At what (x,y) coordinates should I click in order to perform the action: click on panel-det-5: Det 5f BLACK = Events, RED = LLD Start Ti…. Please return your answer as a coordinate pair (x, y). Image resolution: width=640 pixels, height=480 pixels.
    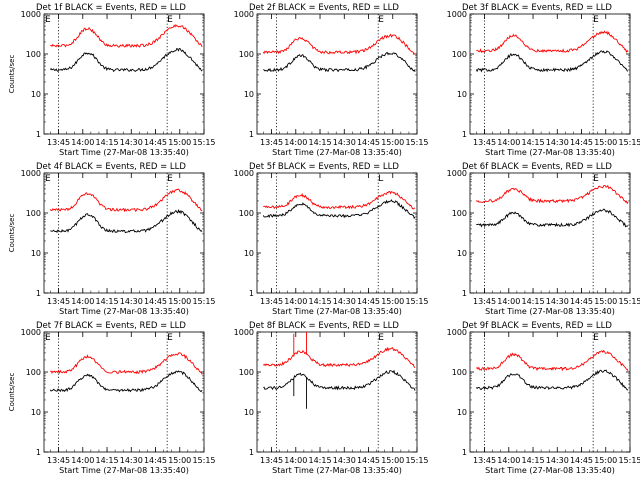
    Looking at the image, I should click on (331, 239).